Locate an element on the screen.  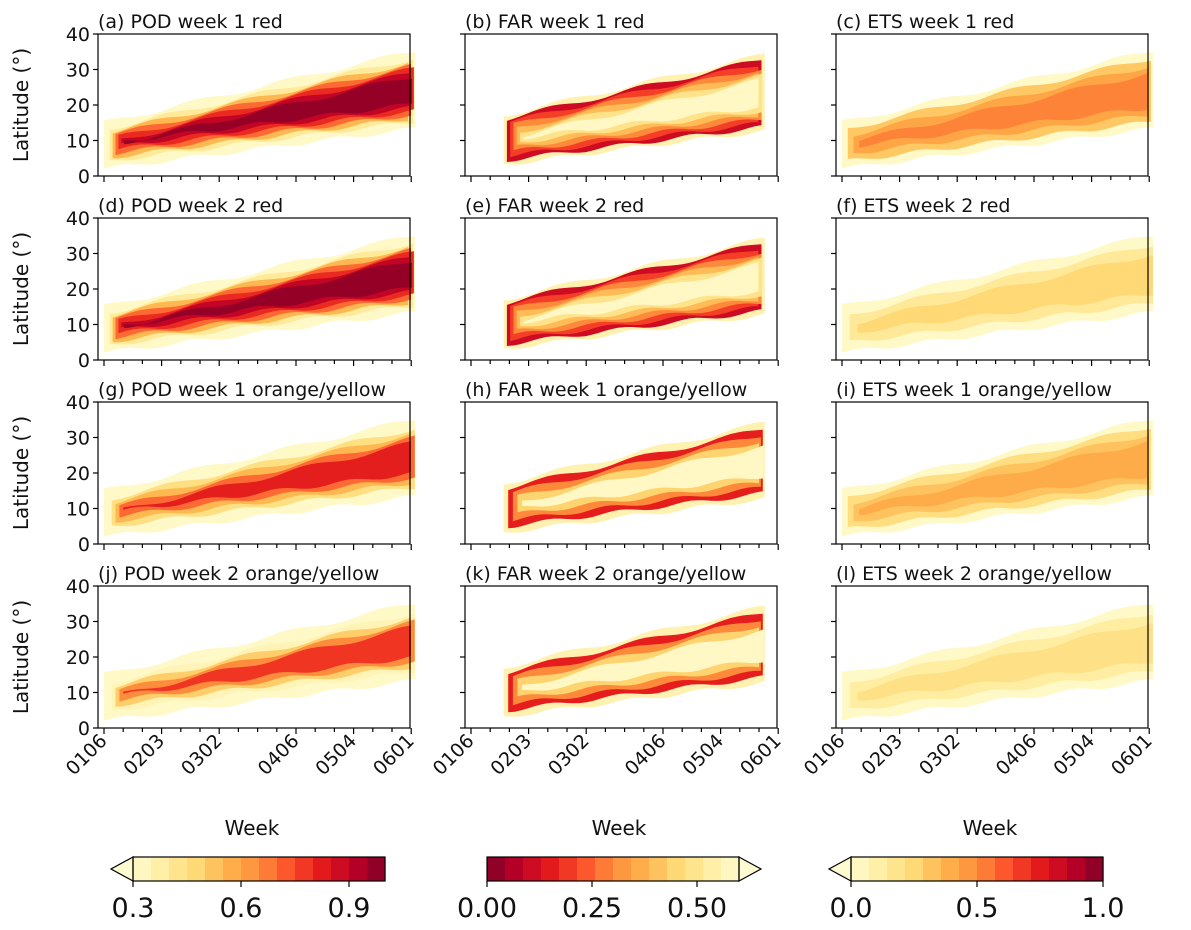
panel-title: (k) FAR week 2 orange/yellow is located at coordinates (605, 574).